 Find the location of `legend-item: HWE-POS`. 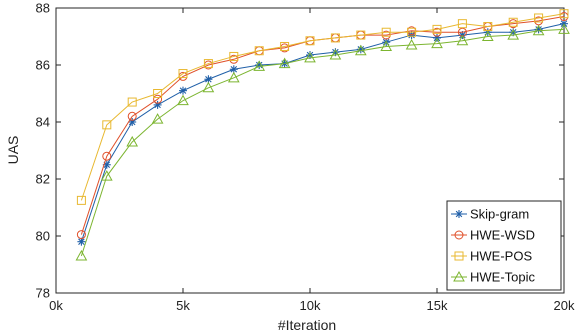

legend-item: HWE-POS is located at coordinates (491, 256).